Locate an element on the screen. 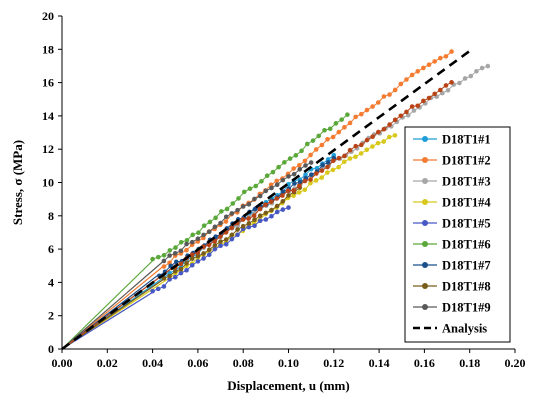  x-tick-label: 0.04 is located at coordinates (152, 363).